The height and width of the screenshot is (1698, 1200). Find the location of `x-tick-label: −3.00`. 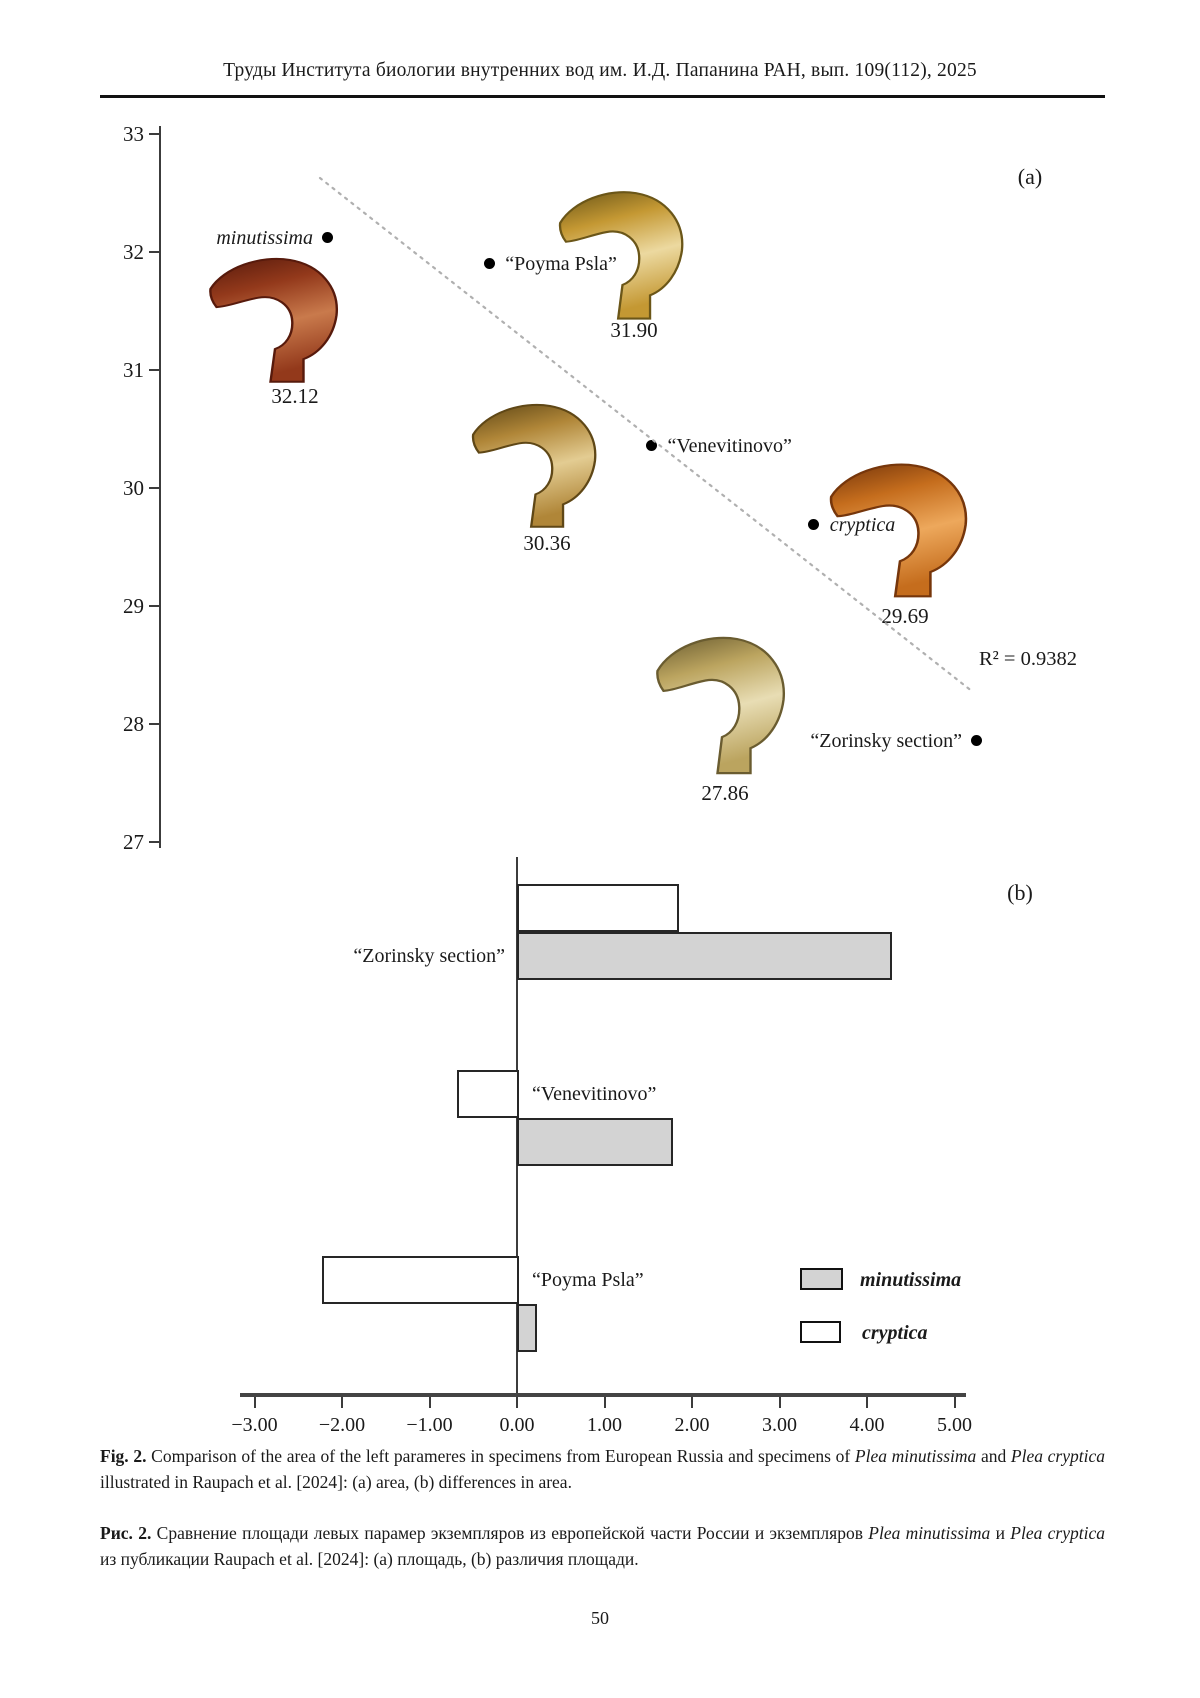

x-tick-label: −3.00 is located at coordinates (254, 1425).